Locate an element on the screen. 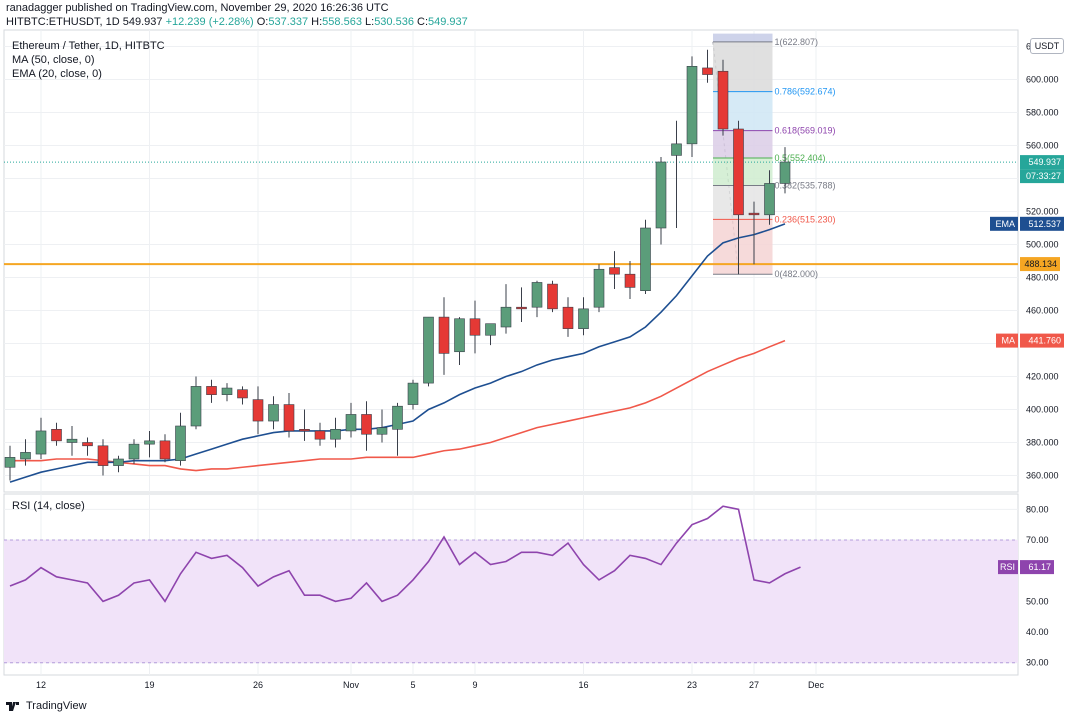 The image size is (1080, 718). low-label: L: is located at coordinates (370, 22).